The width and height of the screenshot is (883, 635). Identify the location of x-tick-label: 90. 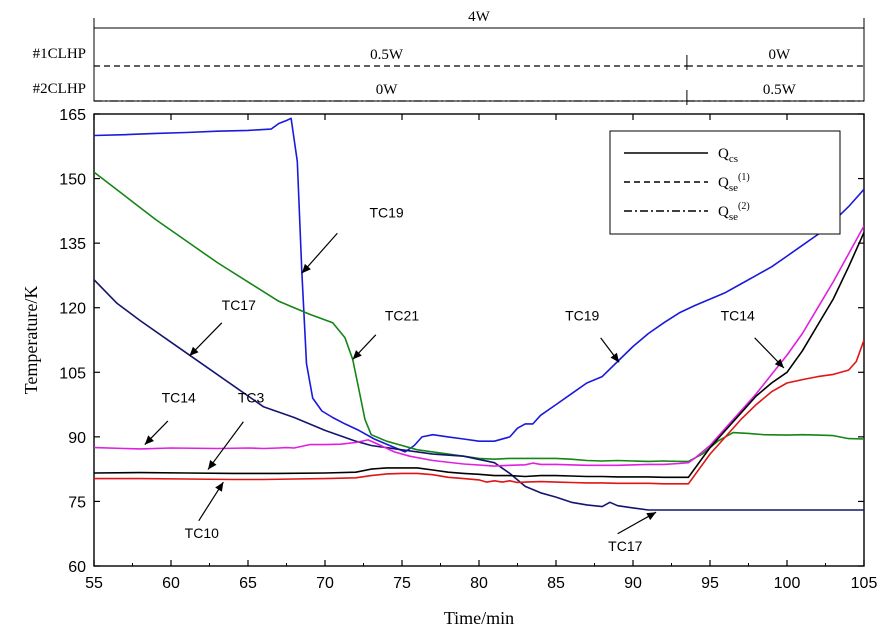
(633, 583).